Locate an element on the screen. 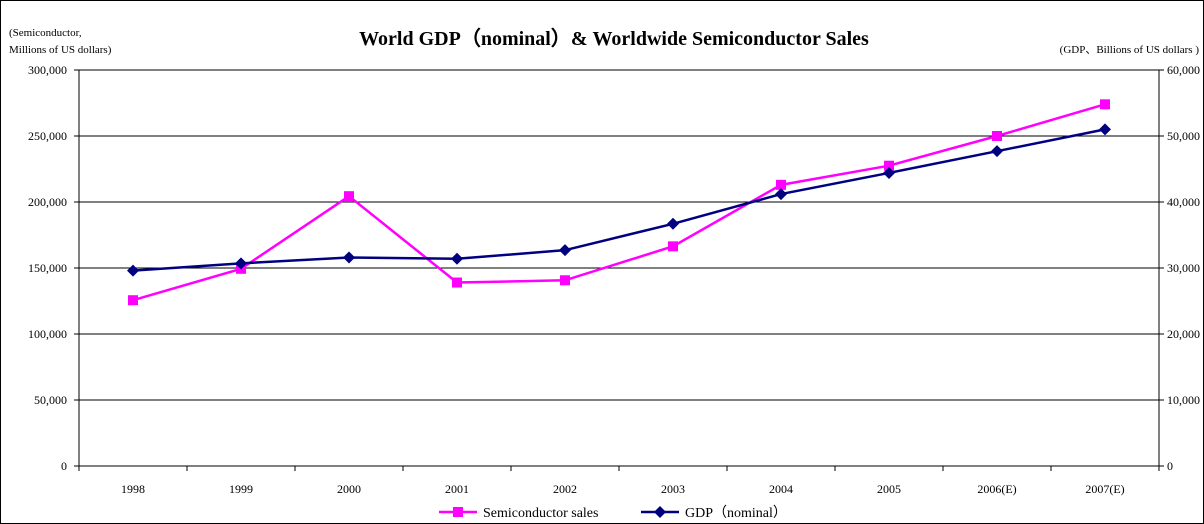 This screenshot has width=1204, height=524. x-tick-label: 2001 is located at coordinates (457, 489).